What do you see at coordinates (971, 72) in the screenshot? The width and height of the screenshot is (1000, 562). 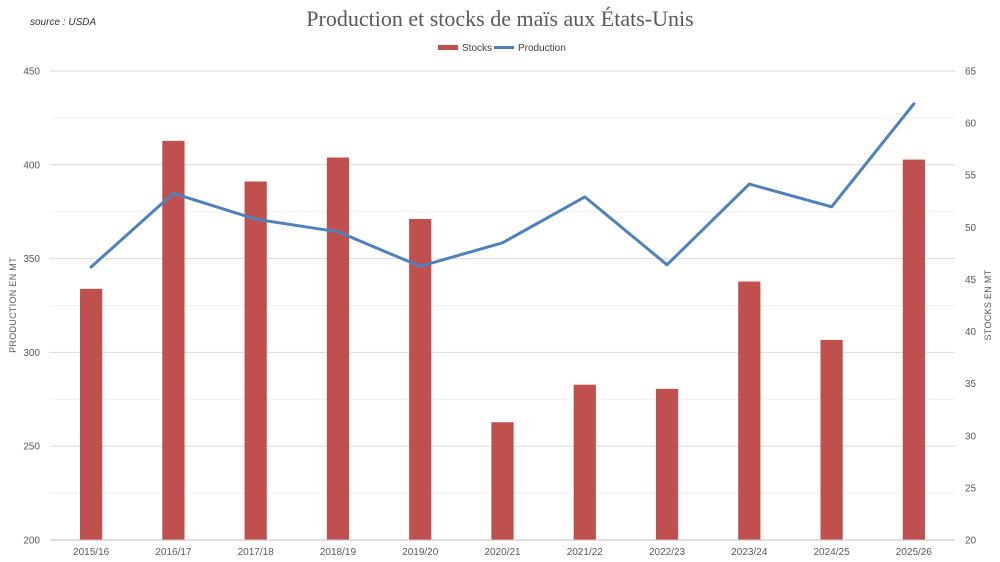 I see `right-tick-label: 65` at bounding box center [971, 72].